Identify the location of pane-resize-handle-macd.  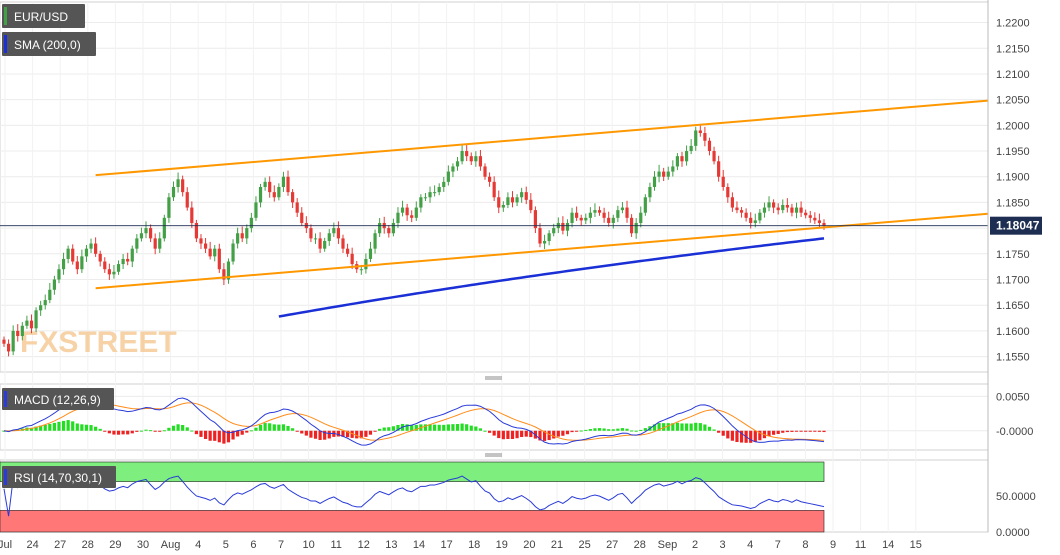
(493, 378).